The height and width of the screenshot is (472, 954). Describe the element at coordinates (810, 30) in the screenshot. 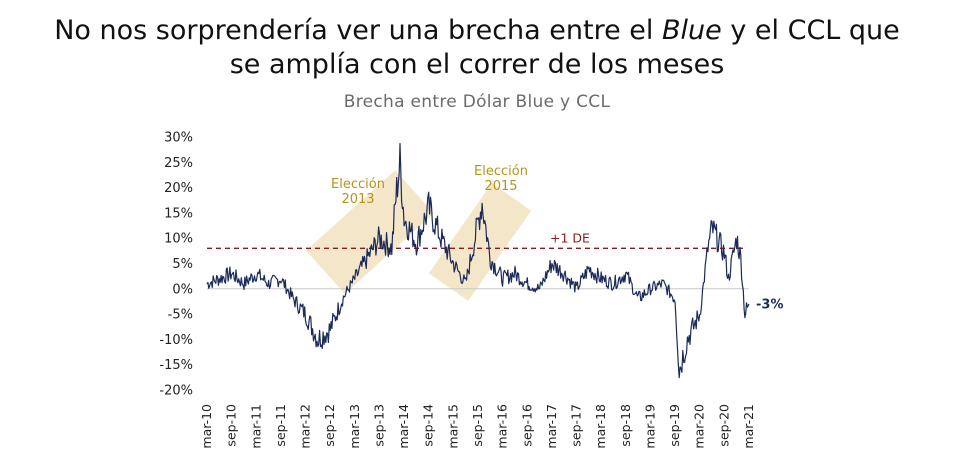

I see `title-part2: y el CCL que` at that location.